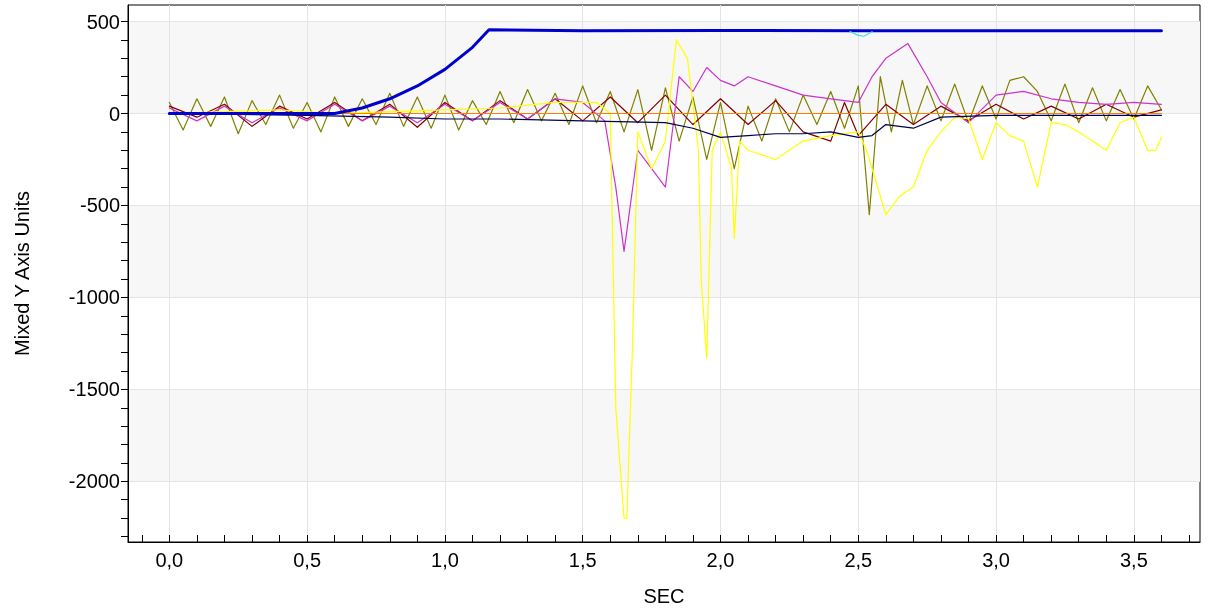 The image size is (1210, 616). What do you see at coordinates (307, 560) in the screenshot?
I see `x-tick-label: 0,5` at bounding box center [307, 560].